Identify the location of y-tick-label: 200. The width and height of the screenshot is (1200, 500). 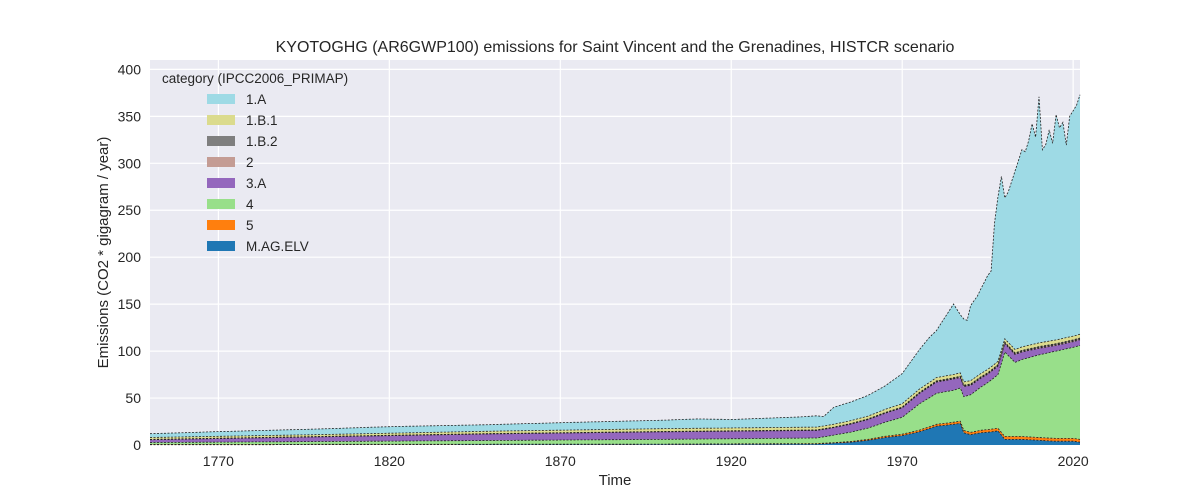
(130, 257).